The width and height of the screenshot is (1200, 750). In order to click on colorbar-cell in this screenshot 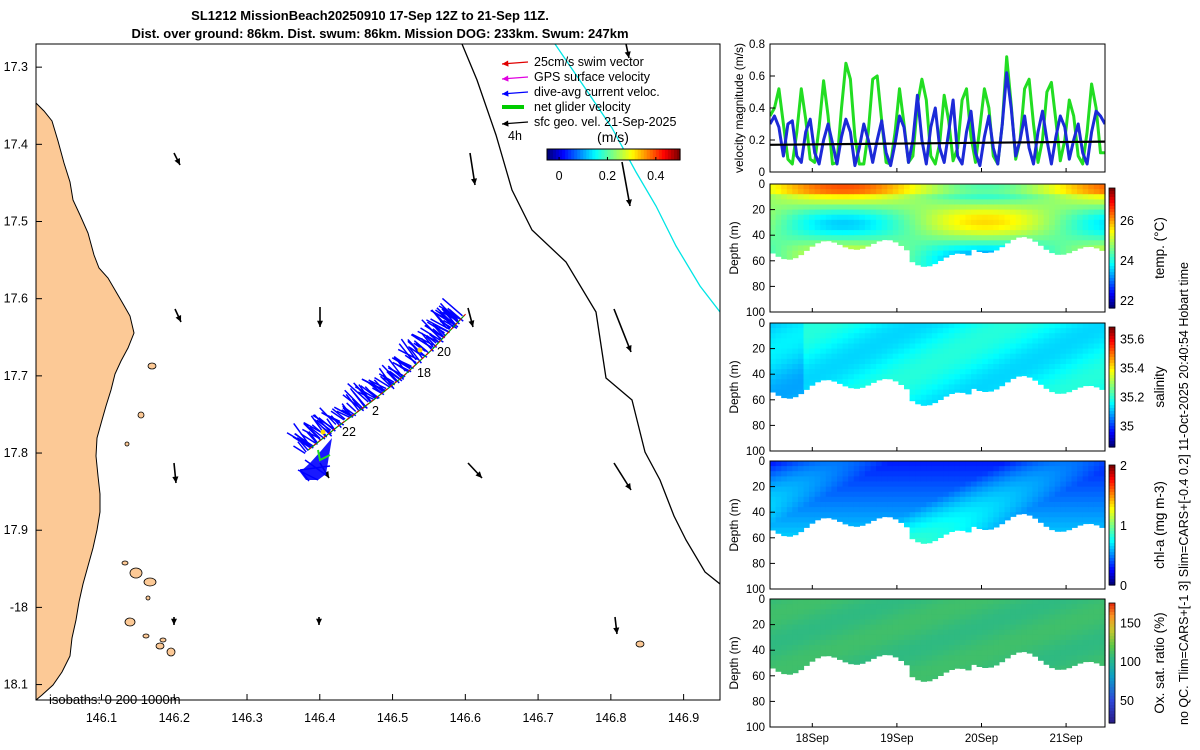, I will do `click(621, 154)`.